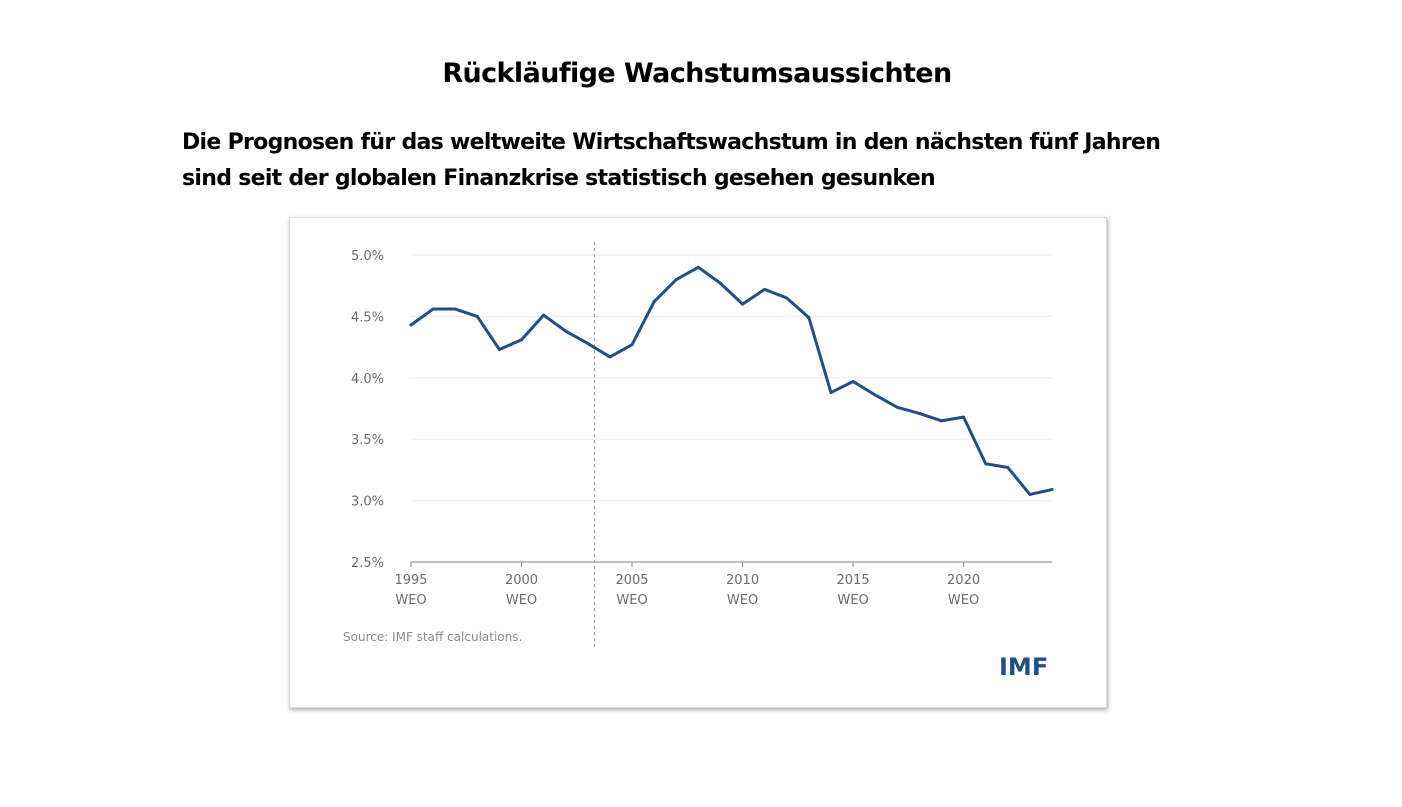 Image resolution: width=1402 pixels, height=807 pixels. Describe the element at coordinates (919, 413) in the screenshot. I see `data-point-2018` at that location.